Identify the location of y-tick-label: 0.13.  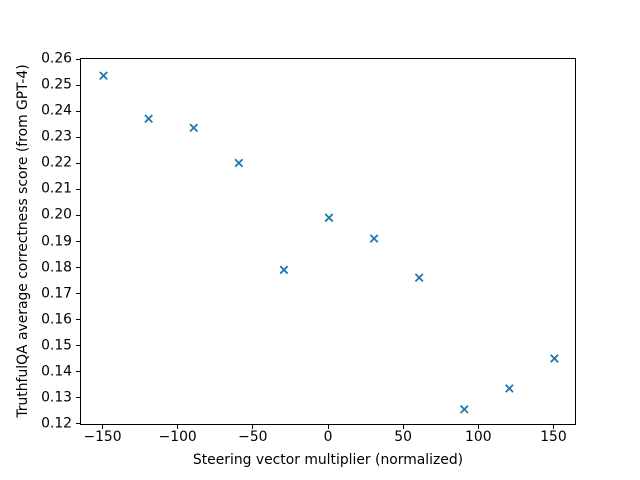
(56, 397).